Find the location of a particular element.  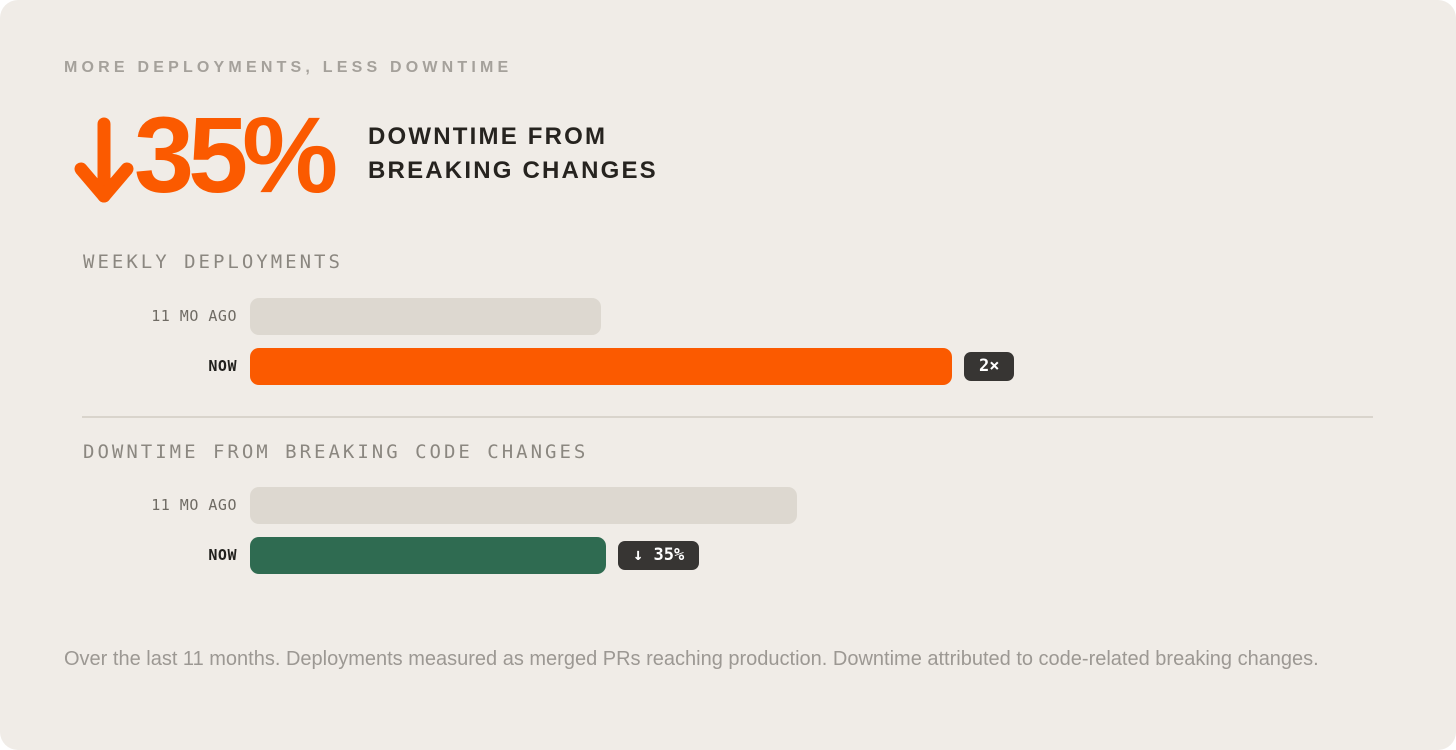

bar-downtime-before is located at coordinates (523, 505).